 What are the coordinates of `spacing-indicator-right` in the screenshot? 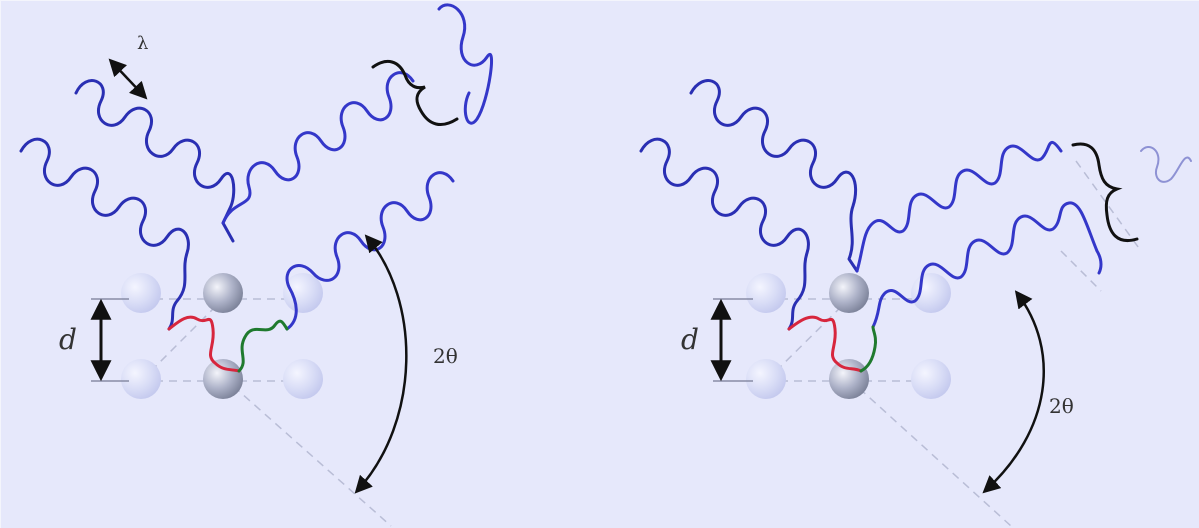 It's located at (731, 340).